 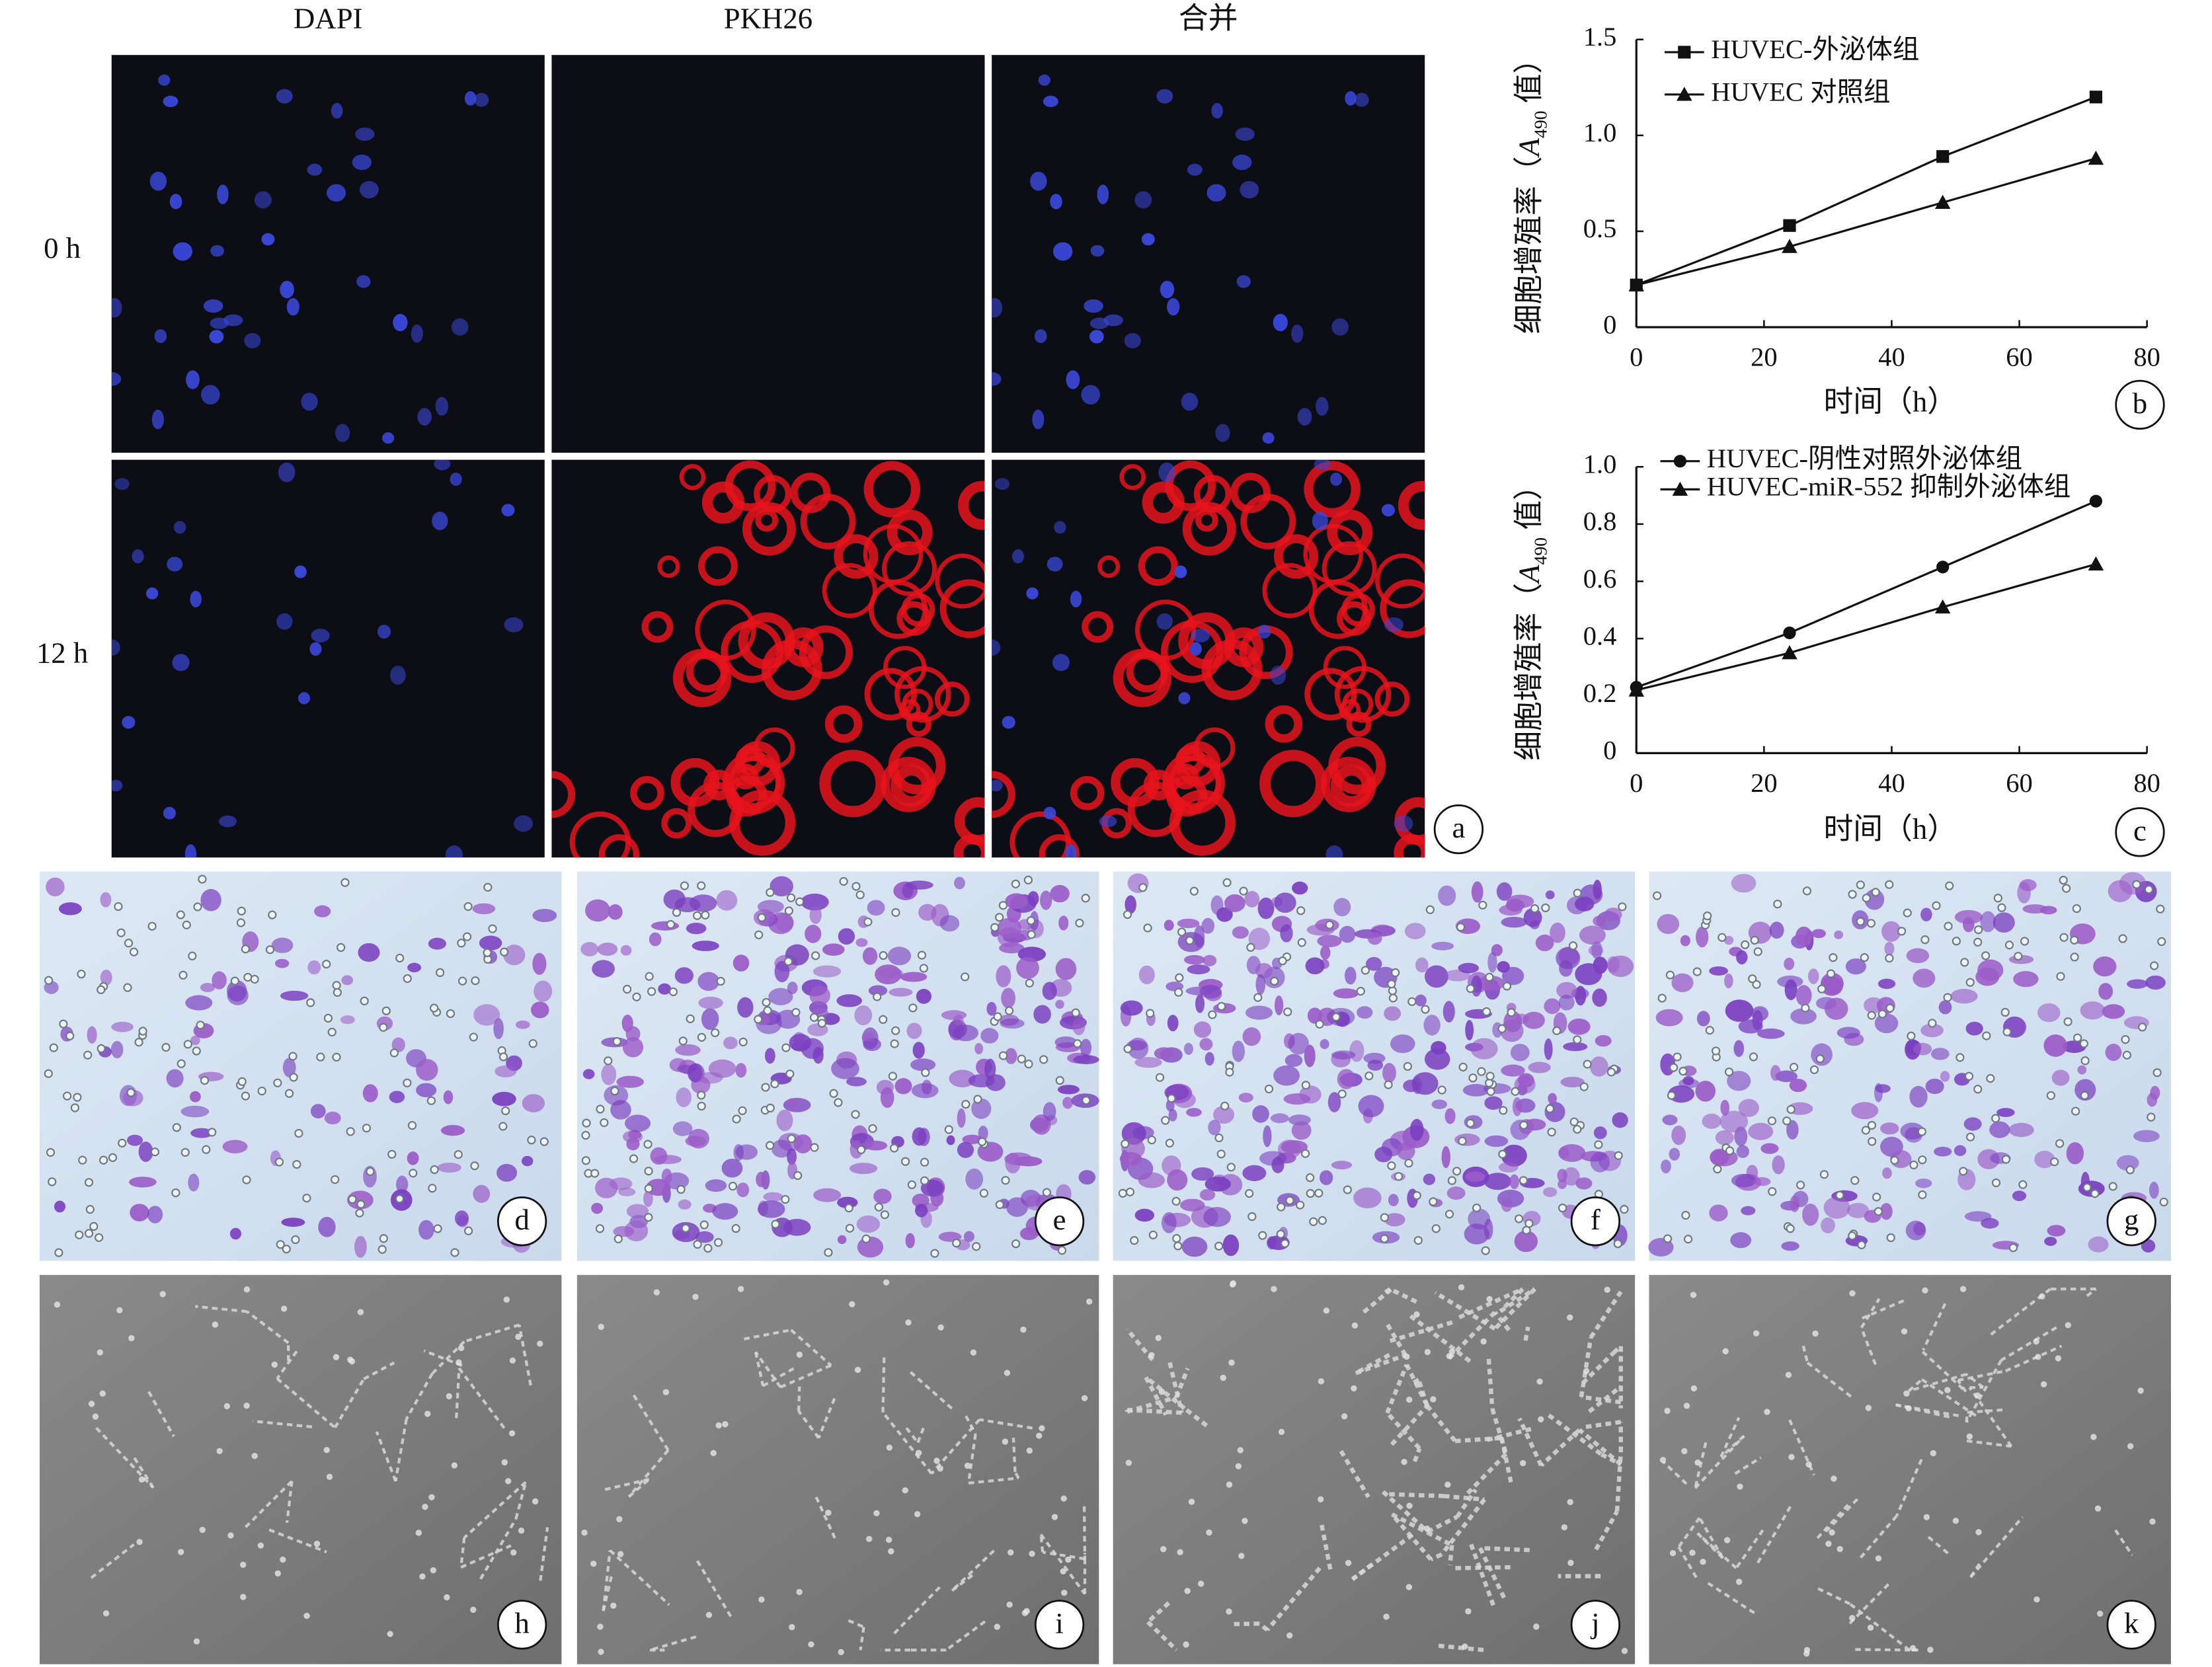 What do you see at coordinates (1890, 402) in the screenshot?
I see `x-axis-title: 时间（h）` at bounding box center [1890, 402].